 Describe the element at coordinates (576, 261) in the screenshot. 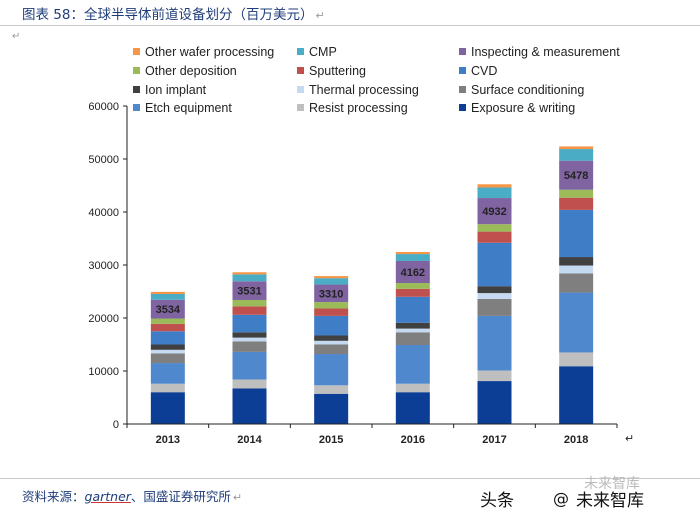

I see `bar-segment-ion-implant-2018` at that location.